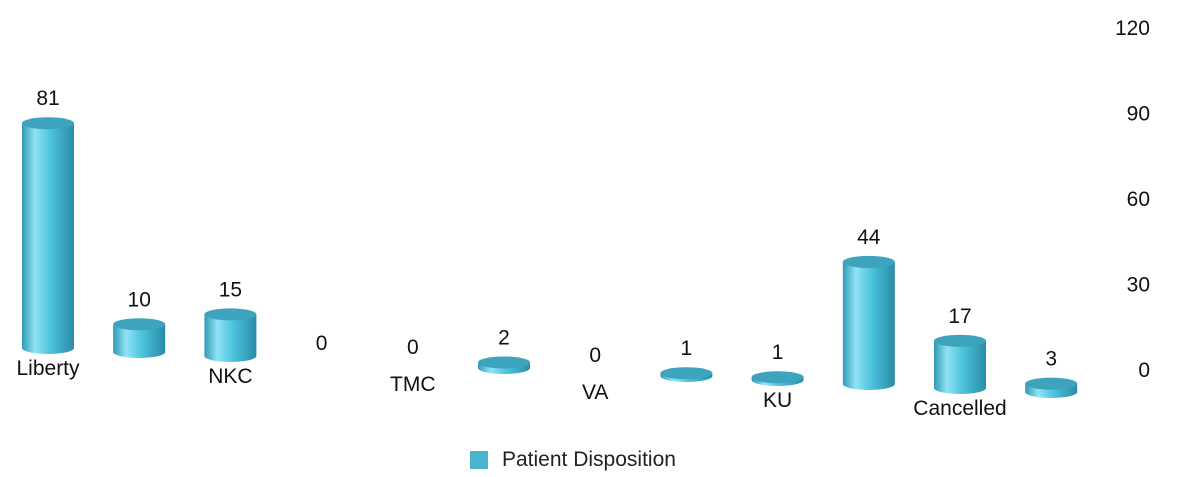  Describe the element at coordinates (413, 384) in the screenshot. I see `category-label: TMC` at that location.